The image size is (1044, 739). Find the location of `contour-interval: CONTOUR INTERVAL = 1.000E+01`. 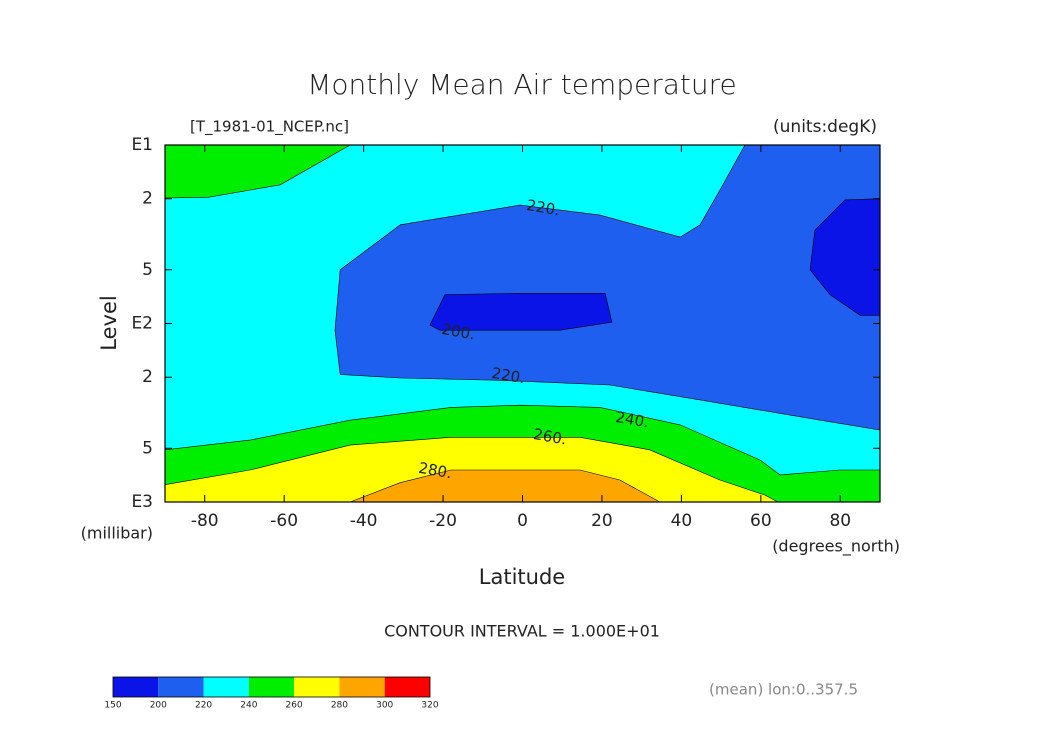

contour-interval: CONTOUR INTERVAL = 1.000E+01 is located at coordinates (522, 631).